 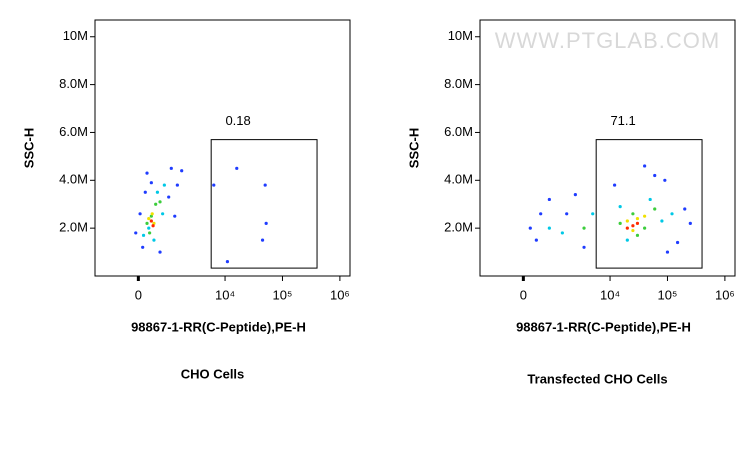 What do you see at coordinates (237, 120) in the screenshot?
I see `gate-label: 0.18` at bounding box center [237, 120].